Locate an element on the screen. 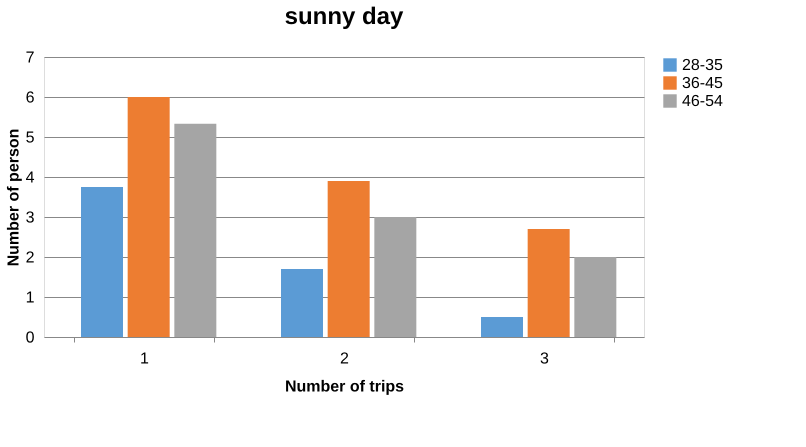 This screenshot has height=447, width=806. legend-label: 36-45 is located at coordinates (703, 83).